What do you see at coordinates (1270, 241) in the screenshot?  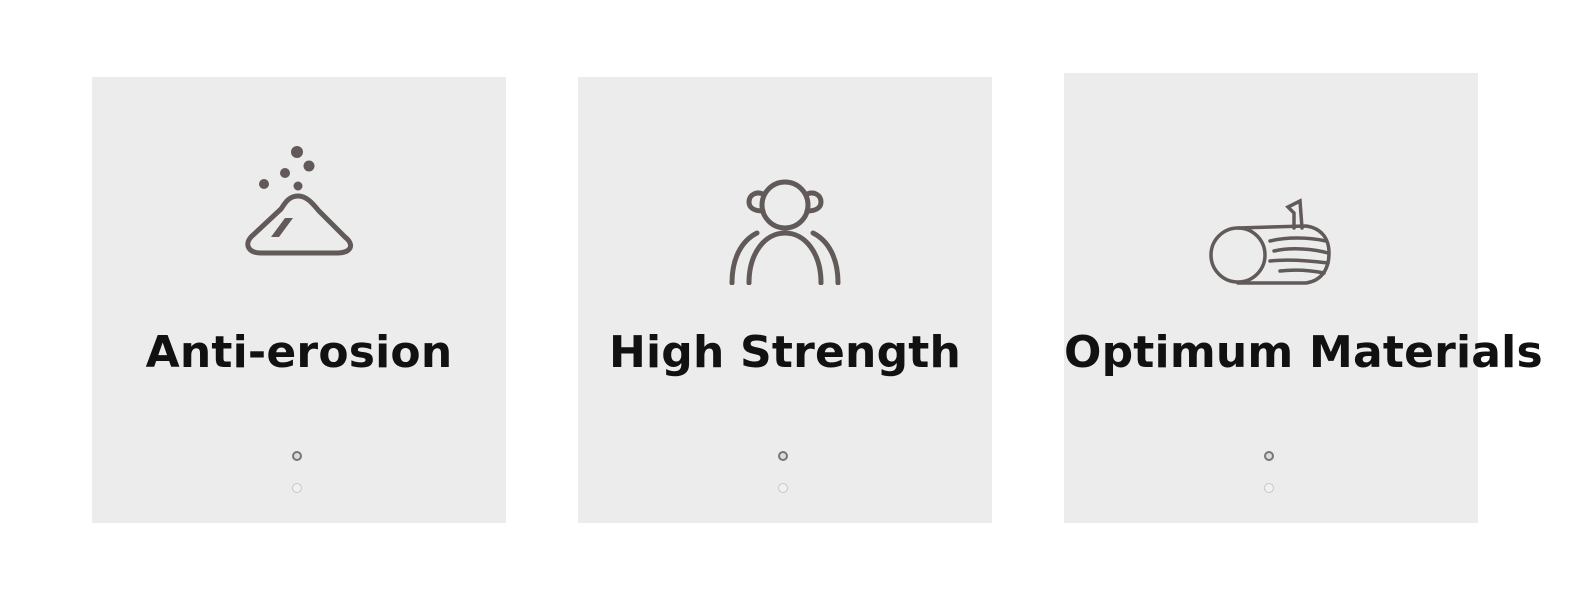 I see `log-material-icon` at bounding box center [1270, 241].